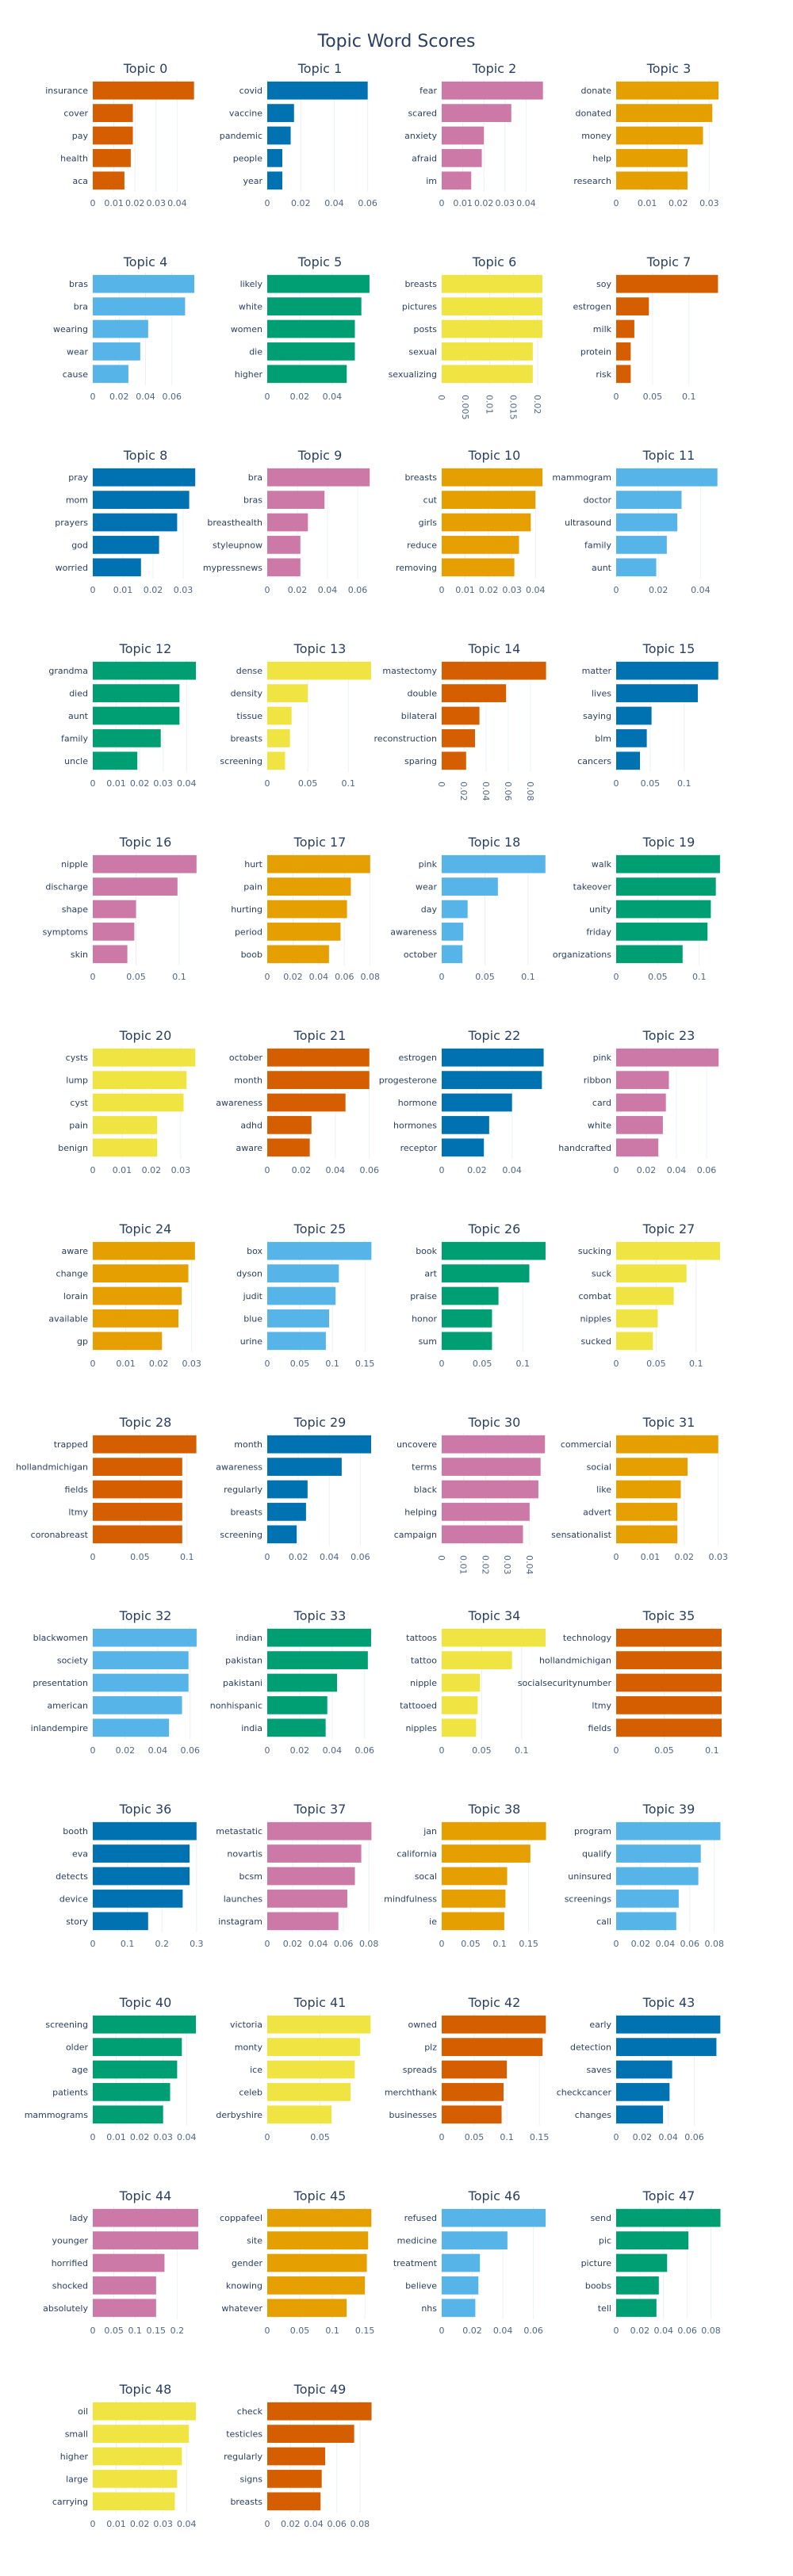  What do you see at coordinates (600, 2025) in the screenshot?
I see `category-label: early` at bounding box center [600, 2025].